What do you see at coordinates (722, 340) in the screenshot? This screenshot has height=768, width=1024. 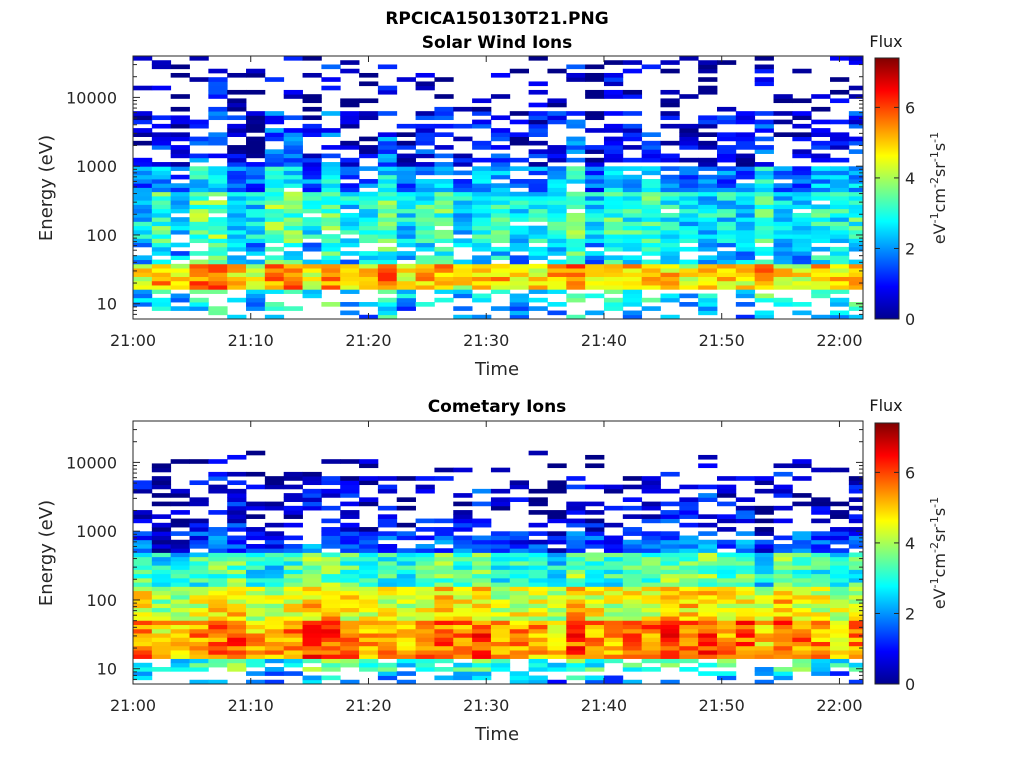 I see `x-tick-label: 21:50` at bounding box center [722, 340].